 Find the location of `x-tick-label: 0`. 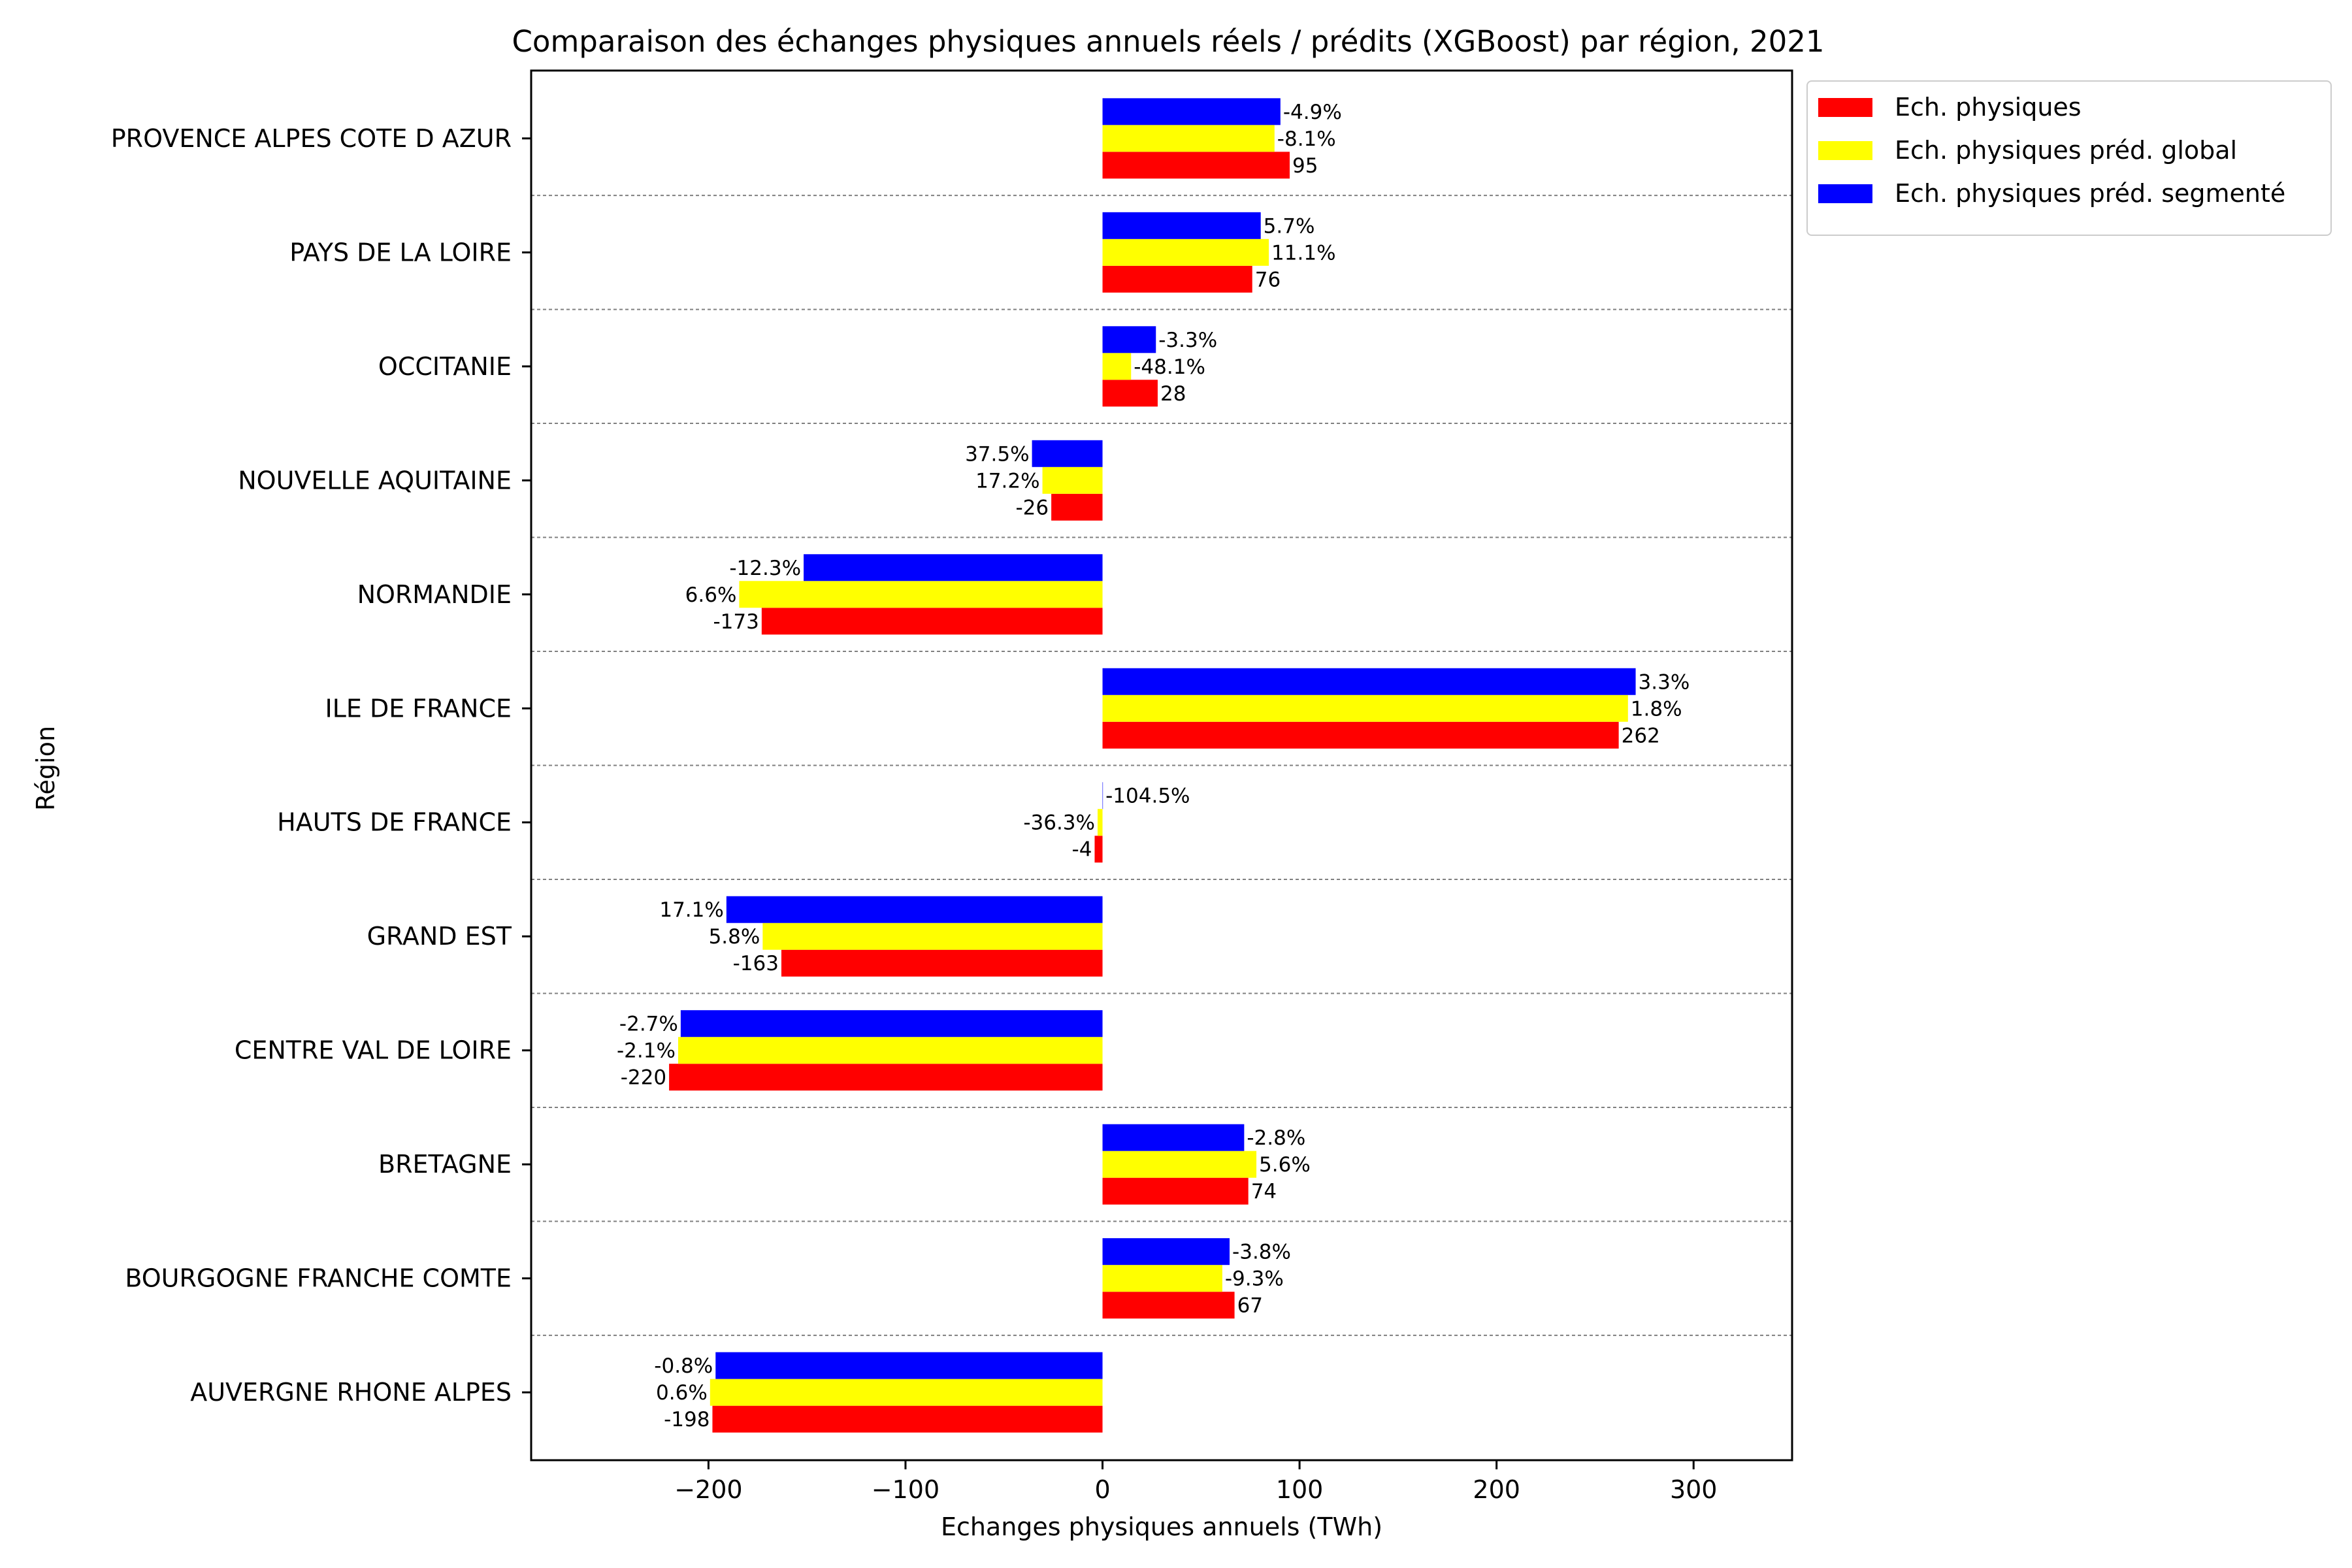

x-tick-label: 0 is located at coordinates (1102, 1489).